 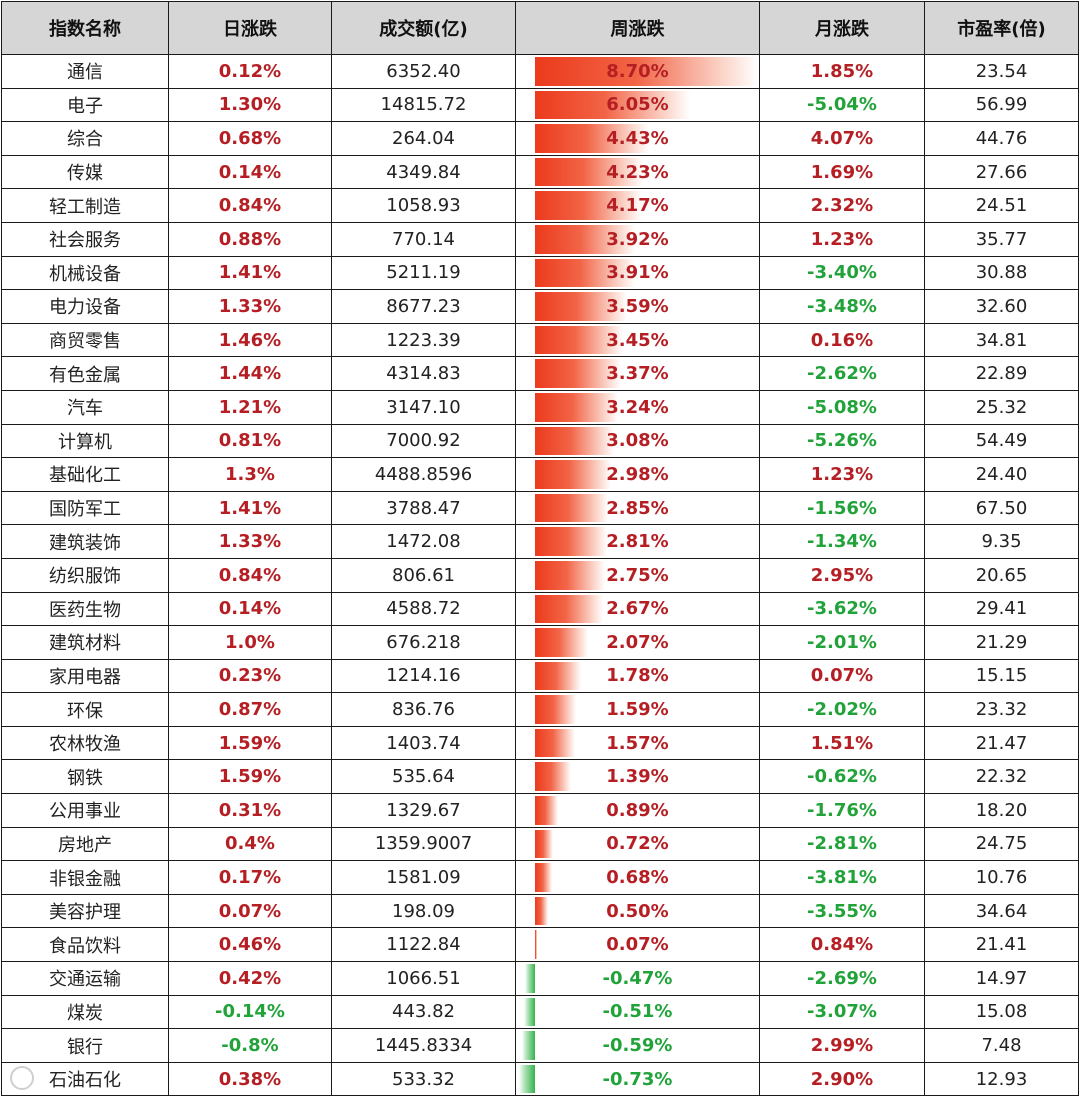 What do you see at coordinates (423, 877) in the screenshot?
I see `cell-volume: 1581.09` at bounding box center [423, 877].